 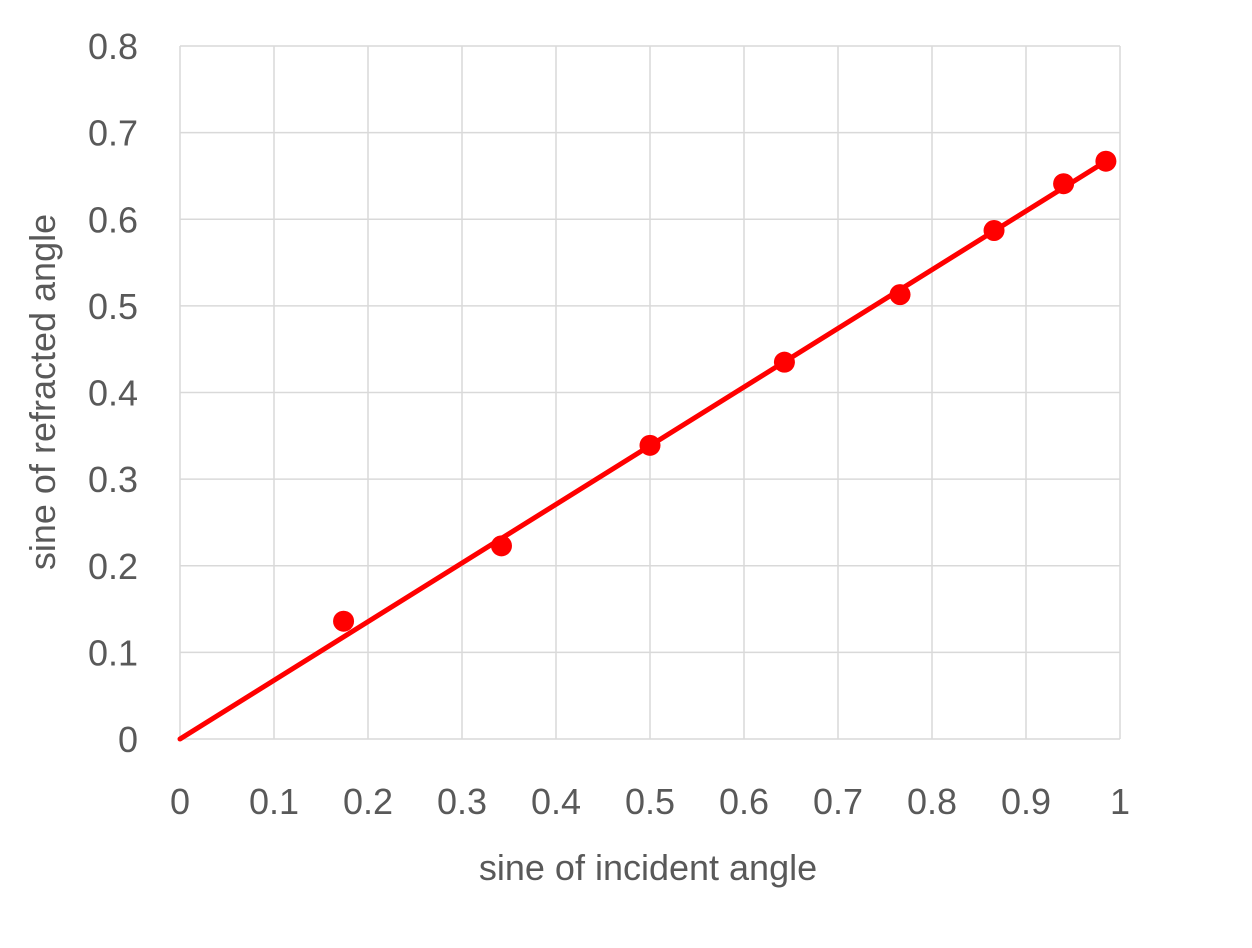 I want to click on y-tick-label: 0.1, so click(x=113, y=652).